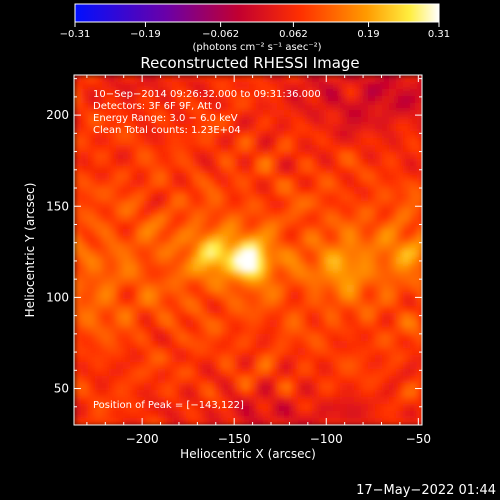 The width and height of the screenshot is (500, 500). I want to click on colorbar-units: (photons cm⁻² s⁻¹ asec⁻²), so click(256, 47).